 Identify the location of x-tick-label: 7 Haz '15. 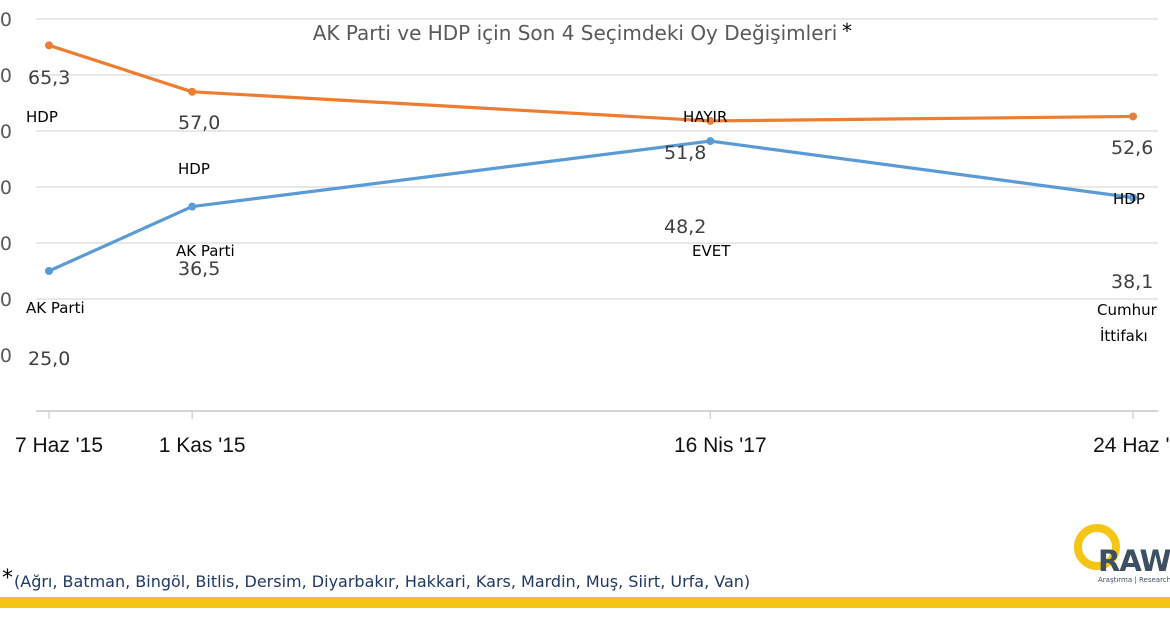
(59, 445).